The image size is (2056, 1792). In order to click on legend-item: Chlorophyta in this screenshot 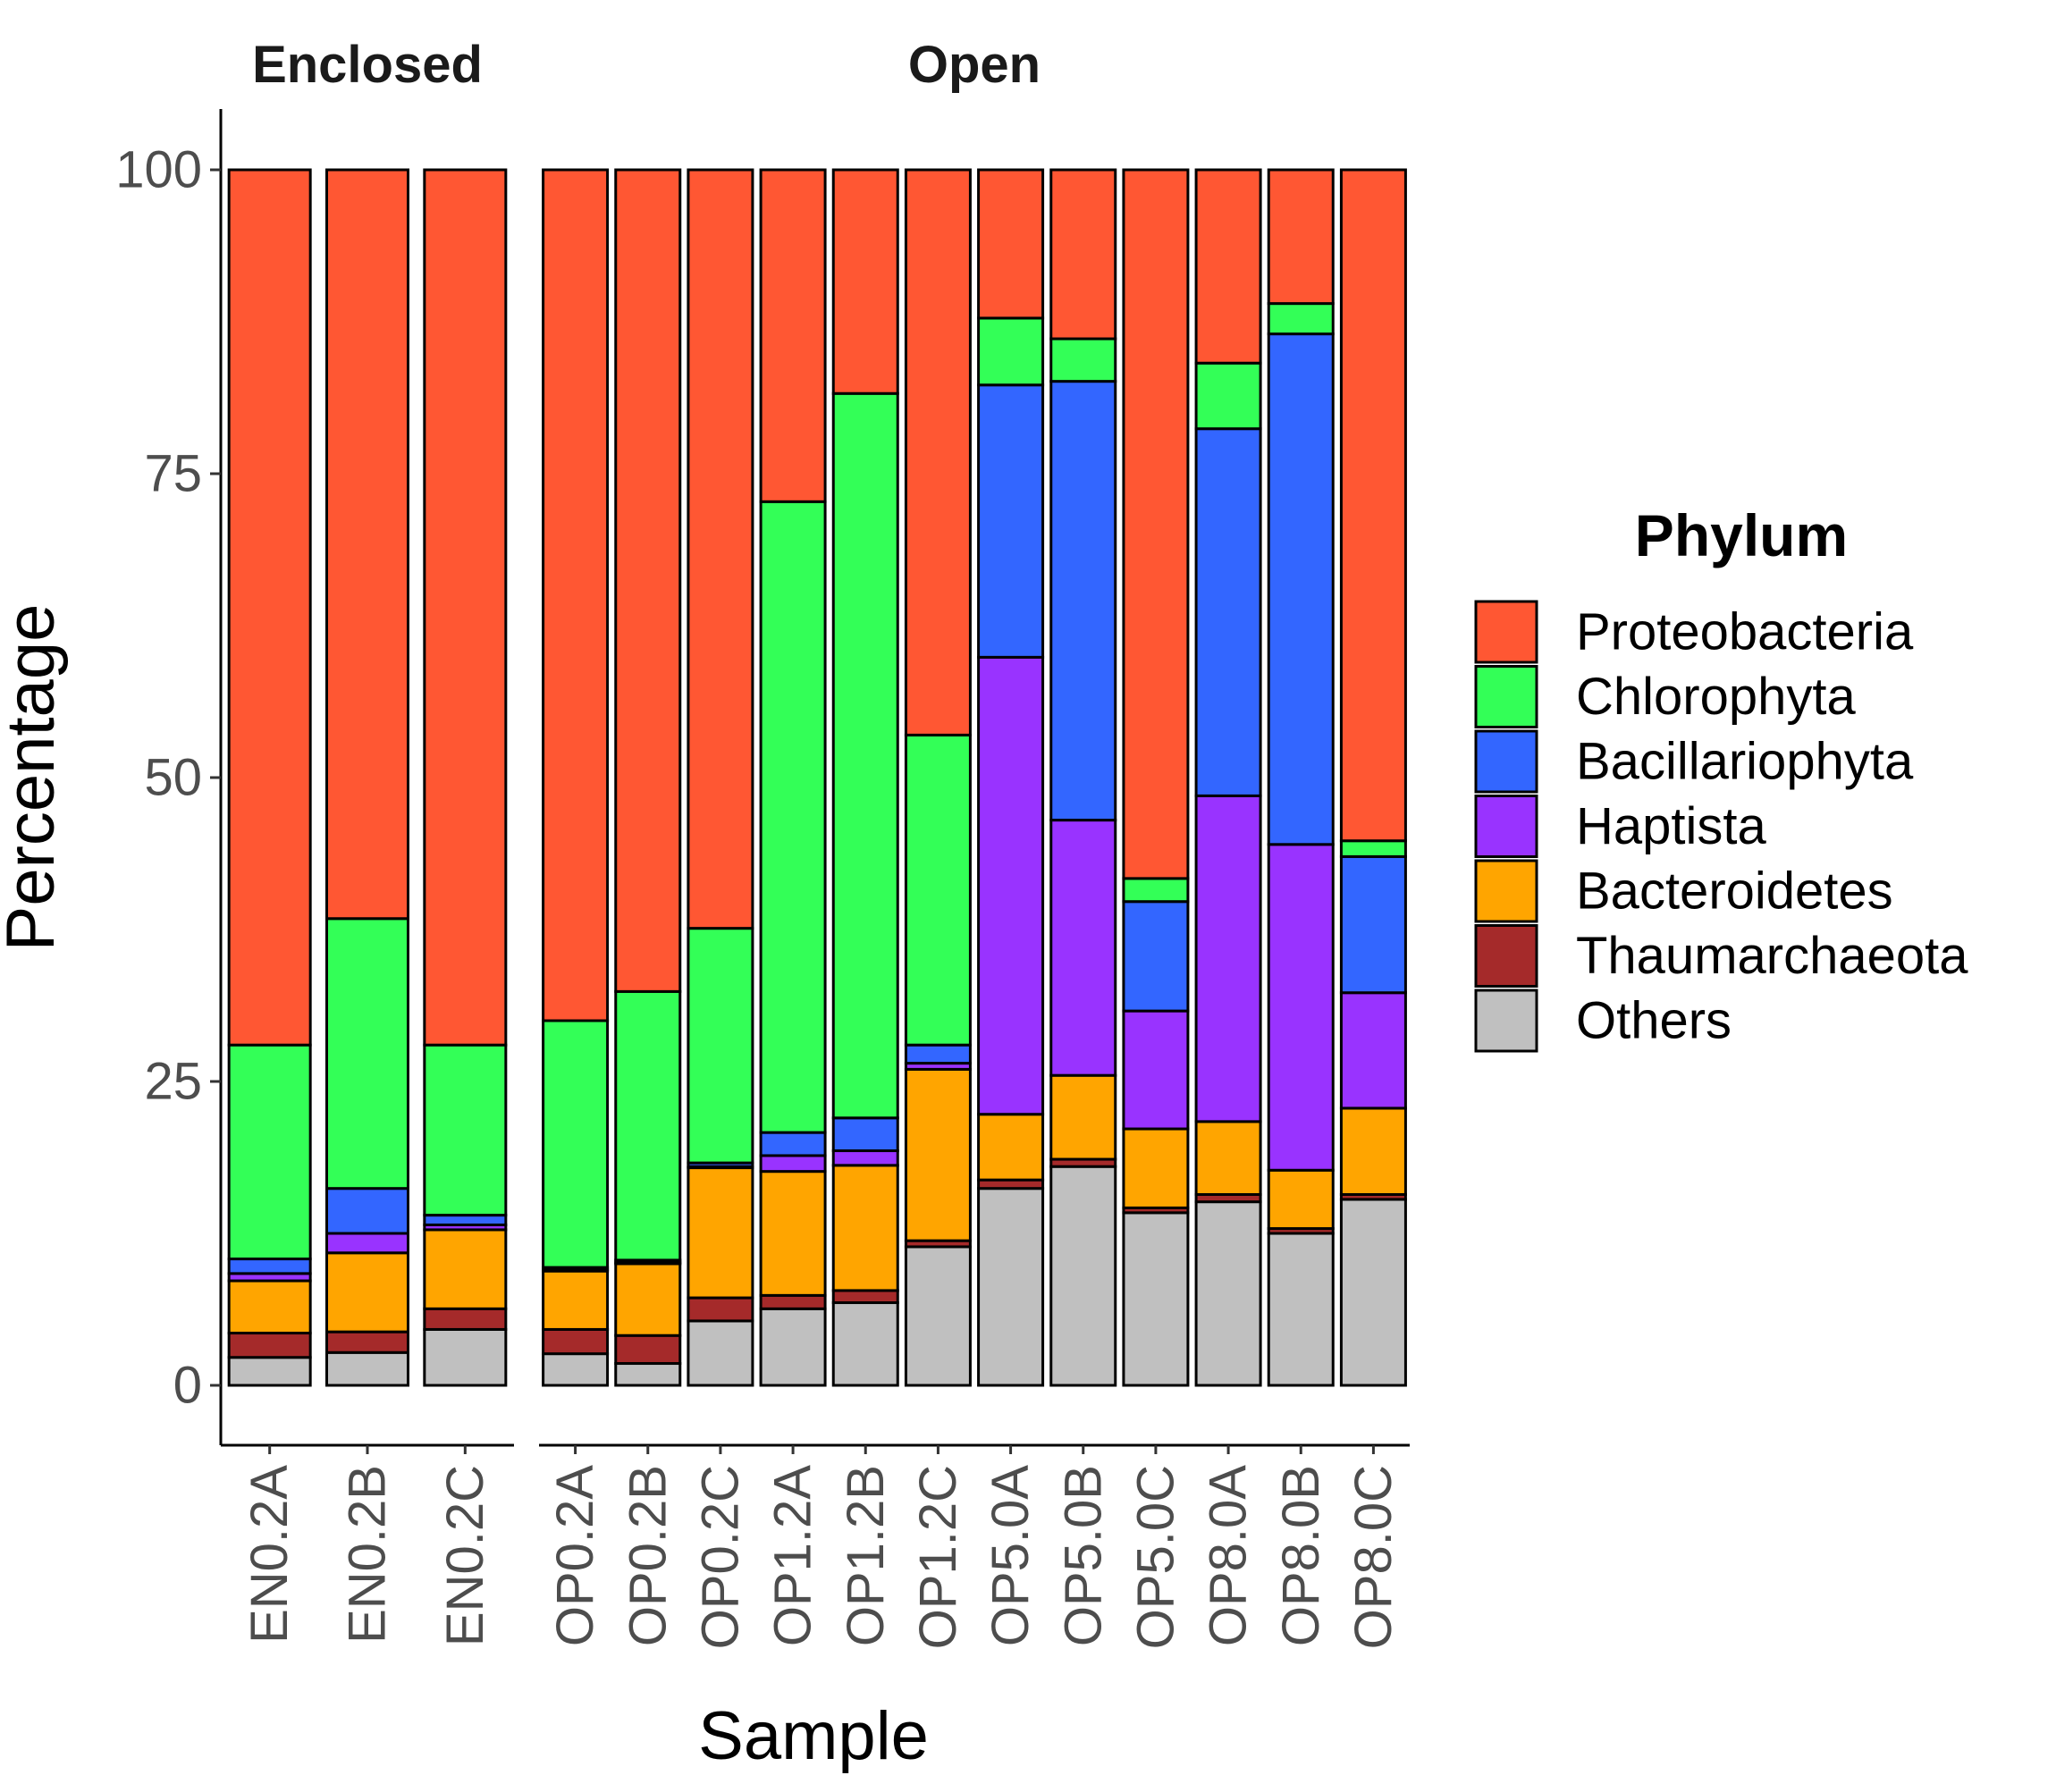, I will do `click(1665, 696)`.